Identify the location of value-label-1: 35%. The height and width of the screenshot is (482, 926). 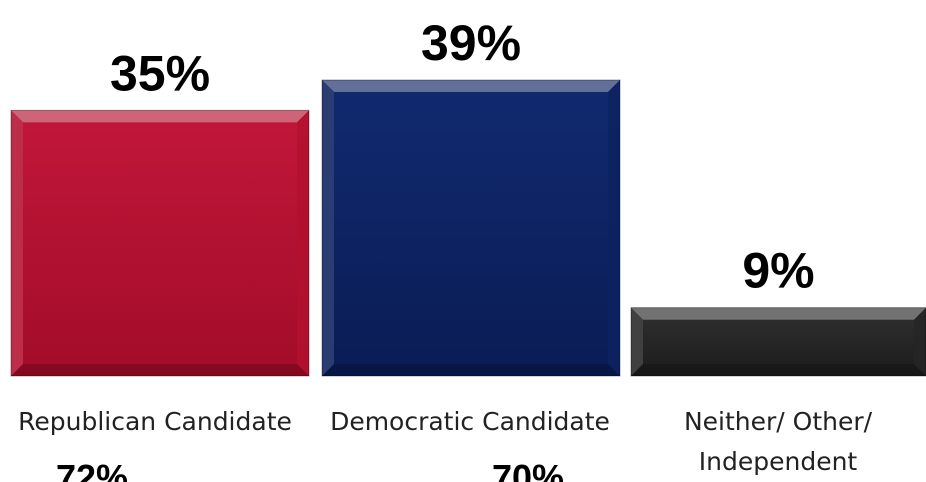
(160, 73).